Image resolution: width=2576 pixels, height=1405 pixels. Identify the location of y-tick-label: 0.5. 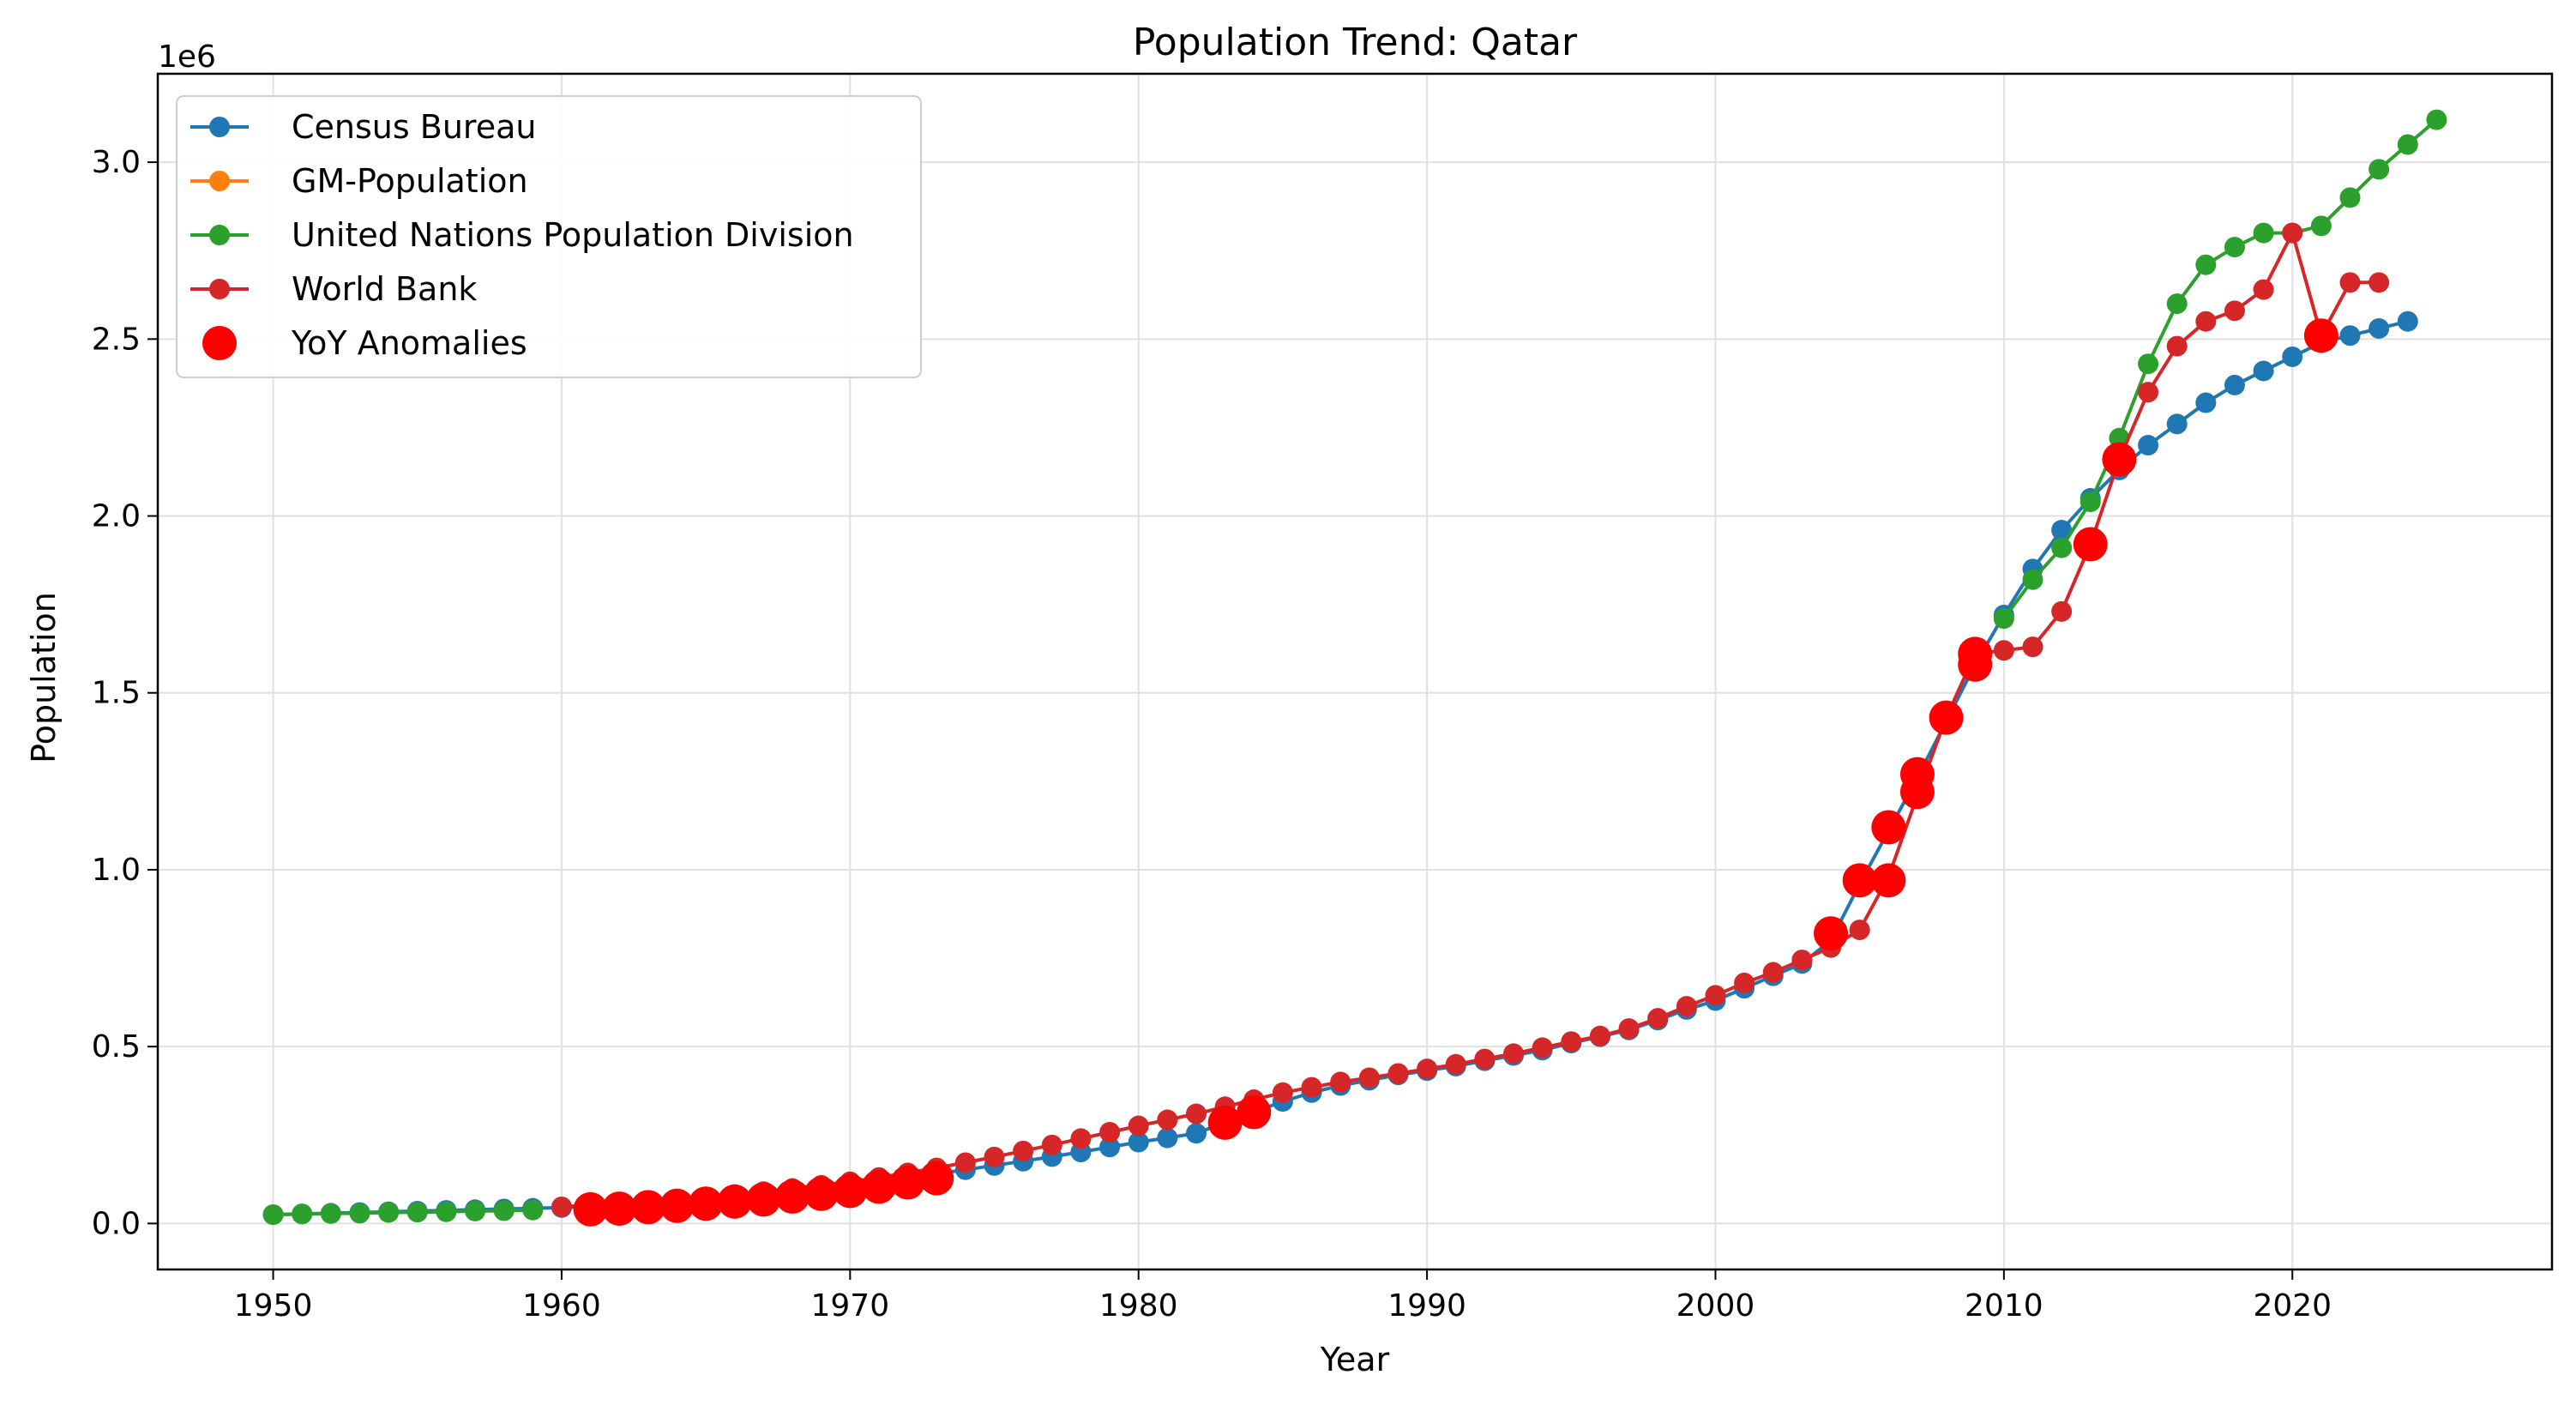
(117, 1046).